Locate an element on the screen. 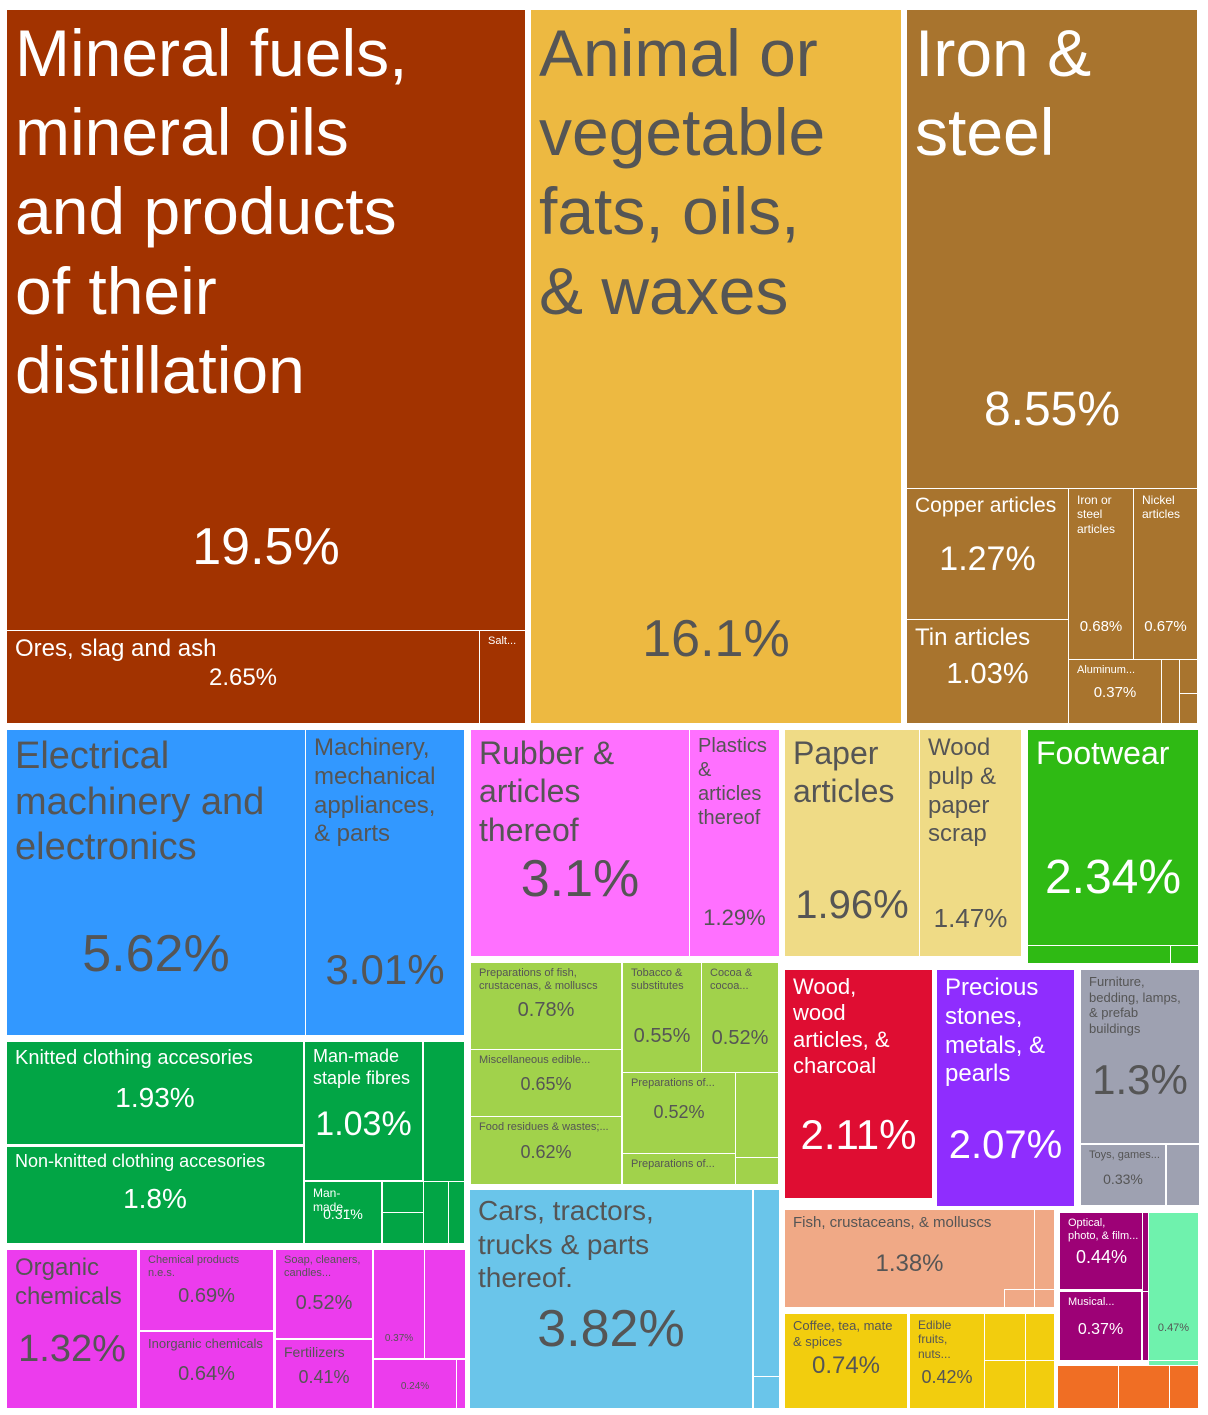 The height and width of the screenshot is (1415, 1208). tile-preparations-1: Preparations of... 0.52% is located at coordinates (679, 1113).